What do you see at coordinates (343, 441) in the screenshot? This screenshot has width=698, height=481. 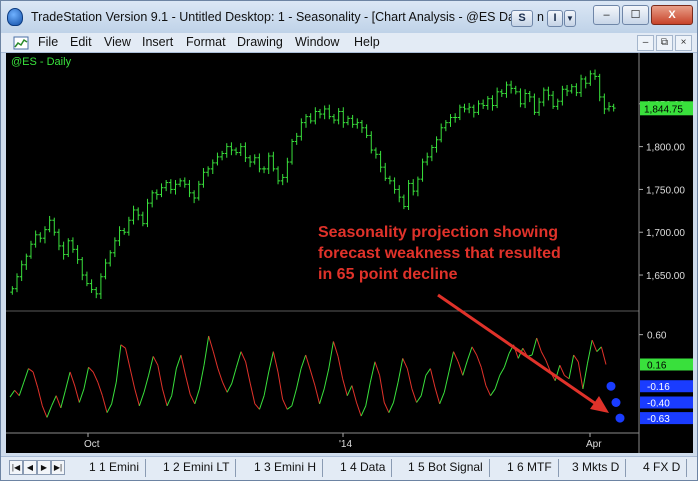 I see `time-axis: Oct '14 Apr` at bounding box center [343, 441].